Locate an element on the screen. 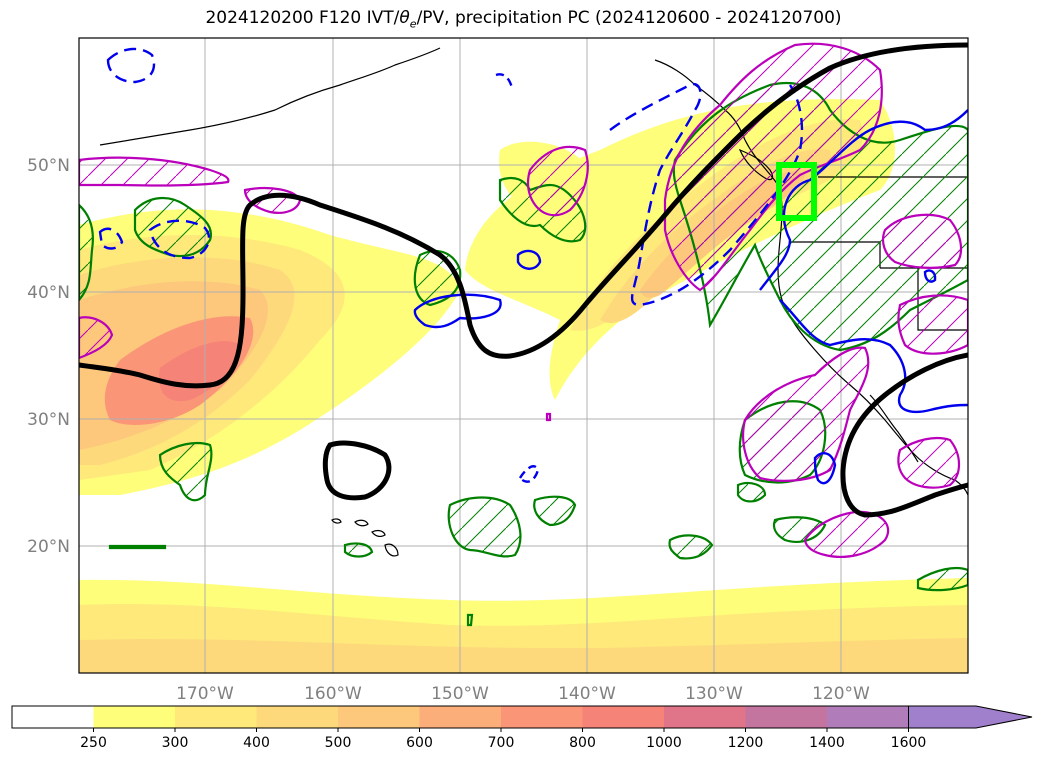 The height and width of the screenshot is (767, 1047). precip-green-edge is located at coordinates (86, 252).